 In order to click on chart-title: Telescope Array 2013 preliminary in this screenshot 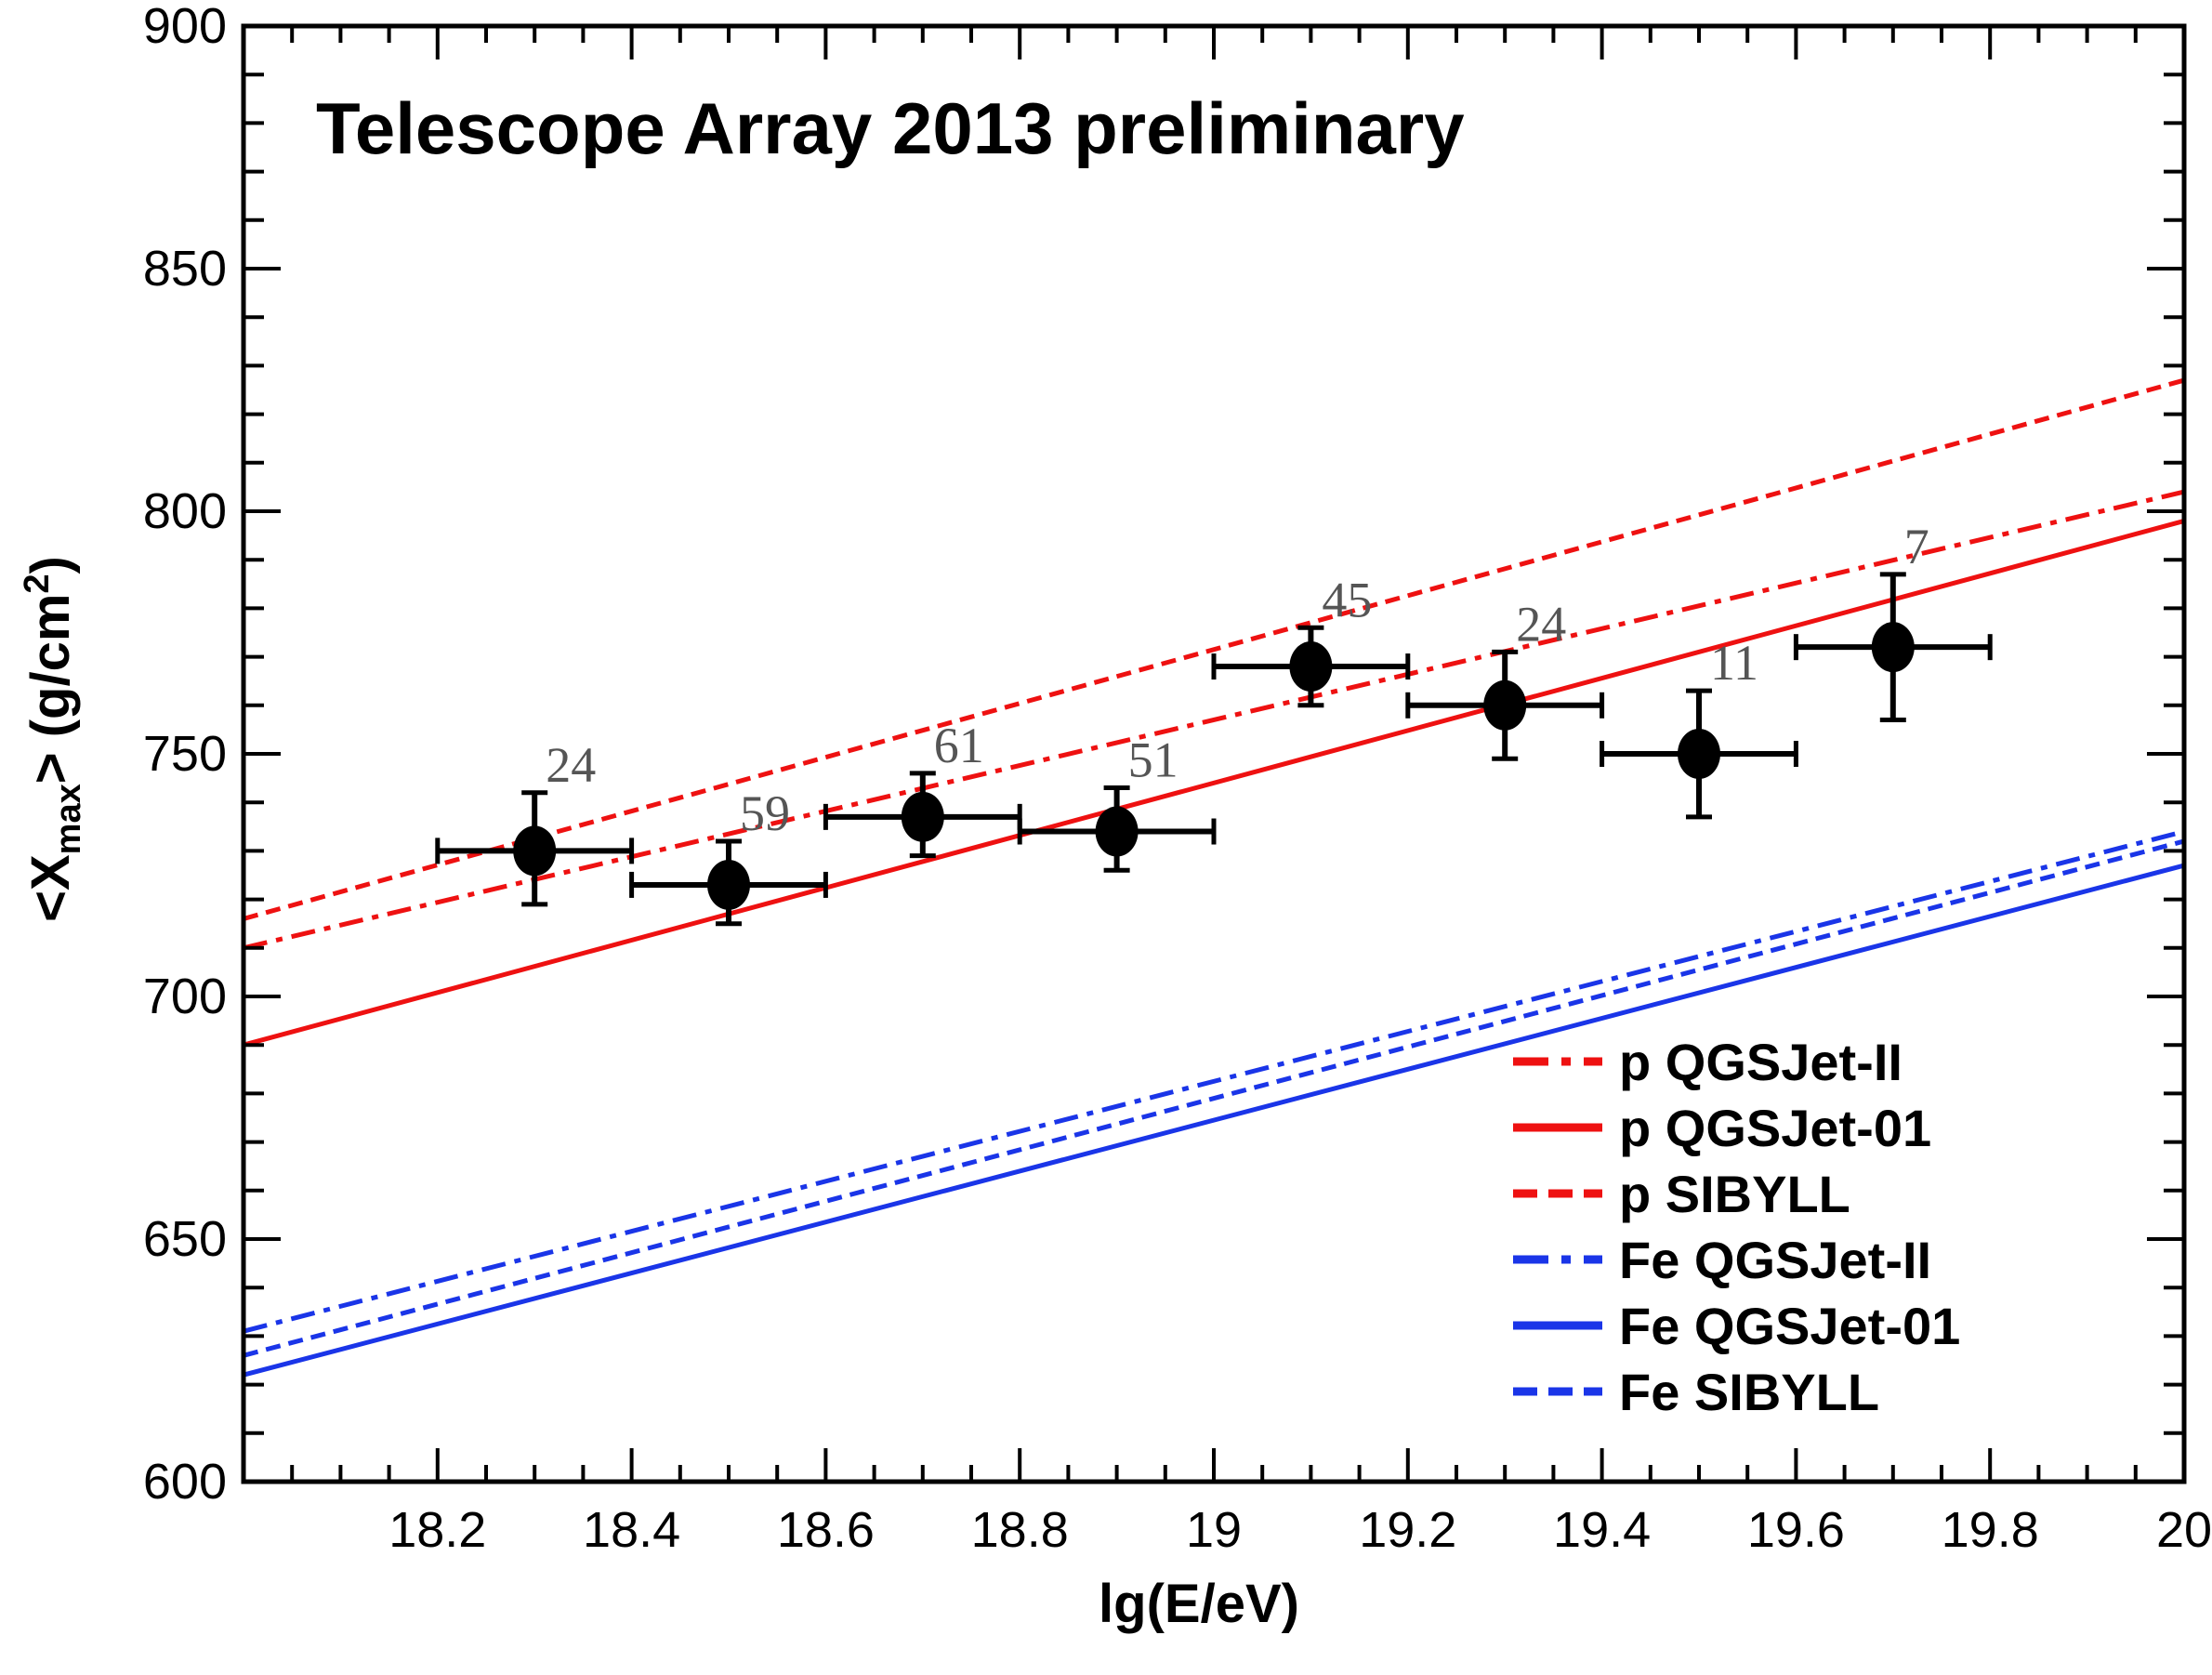, I will do `click(890, 128)`.